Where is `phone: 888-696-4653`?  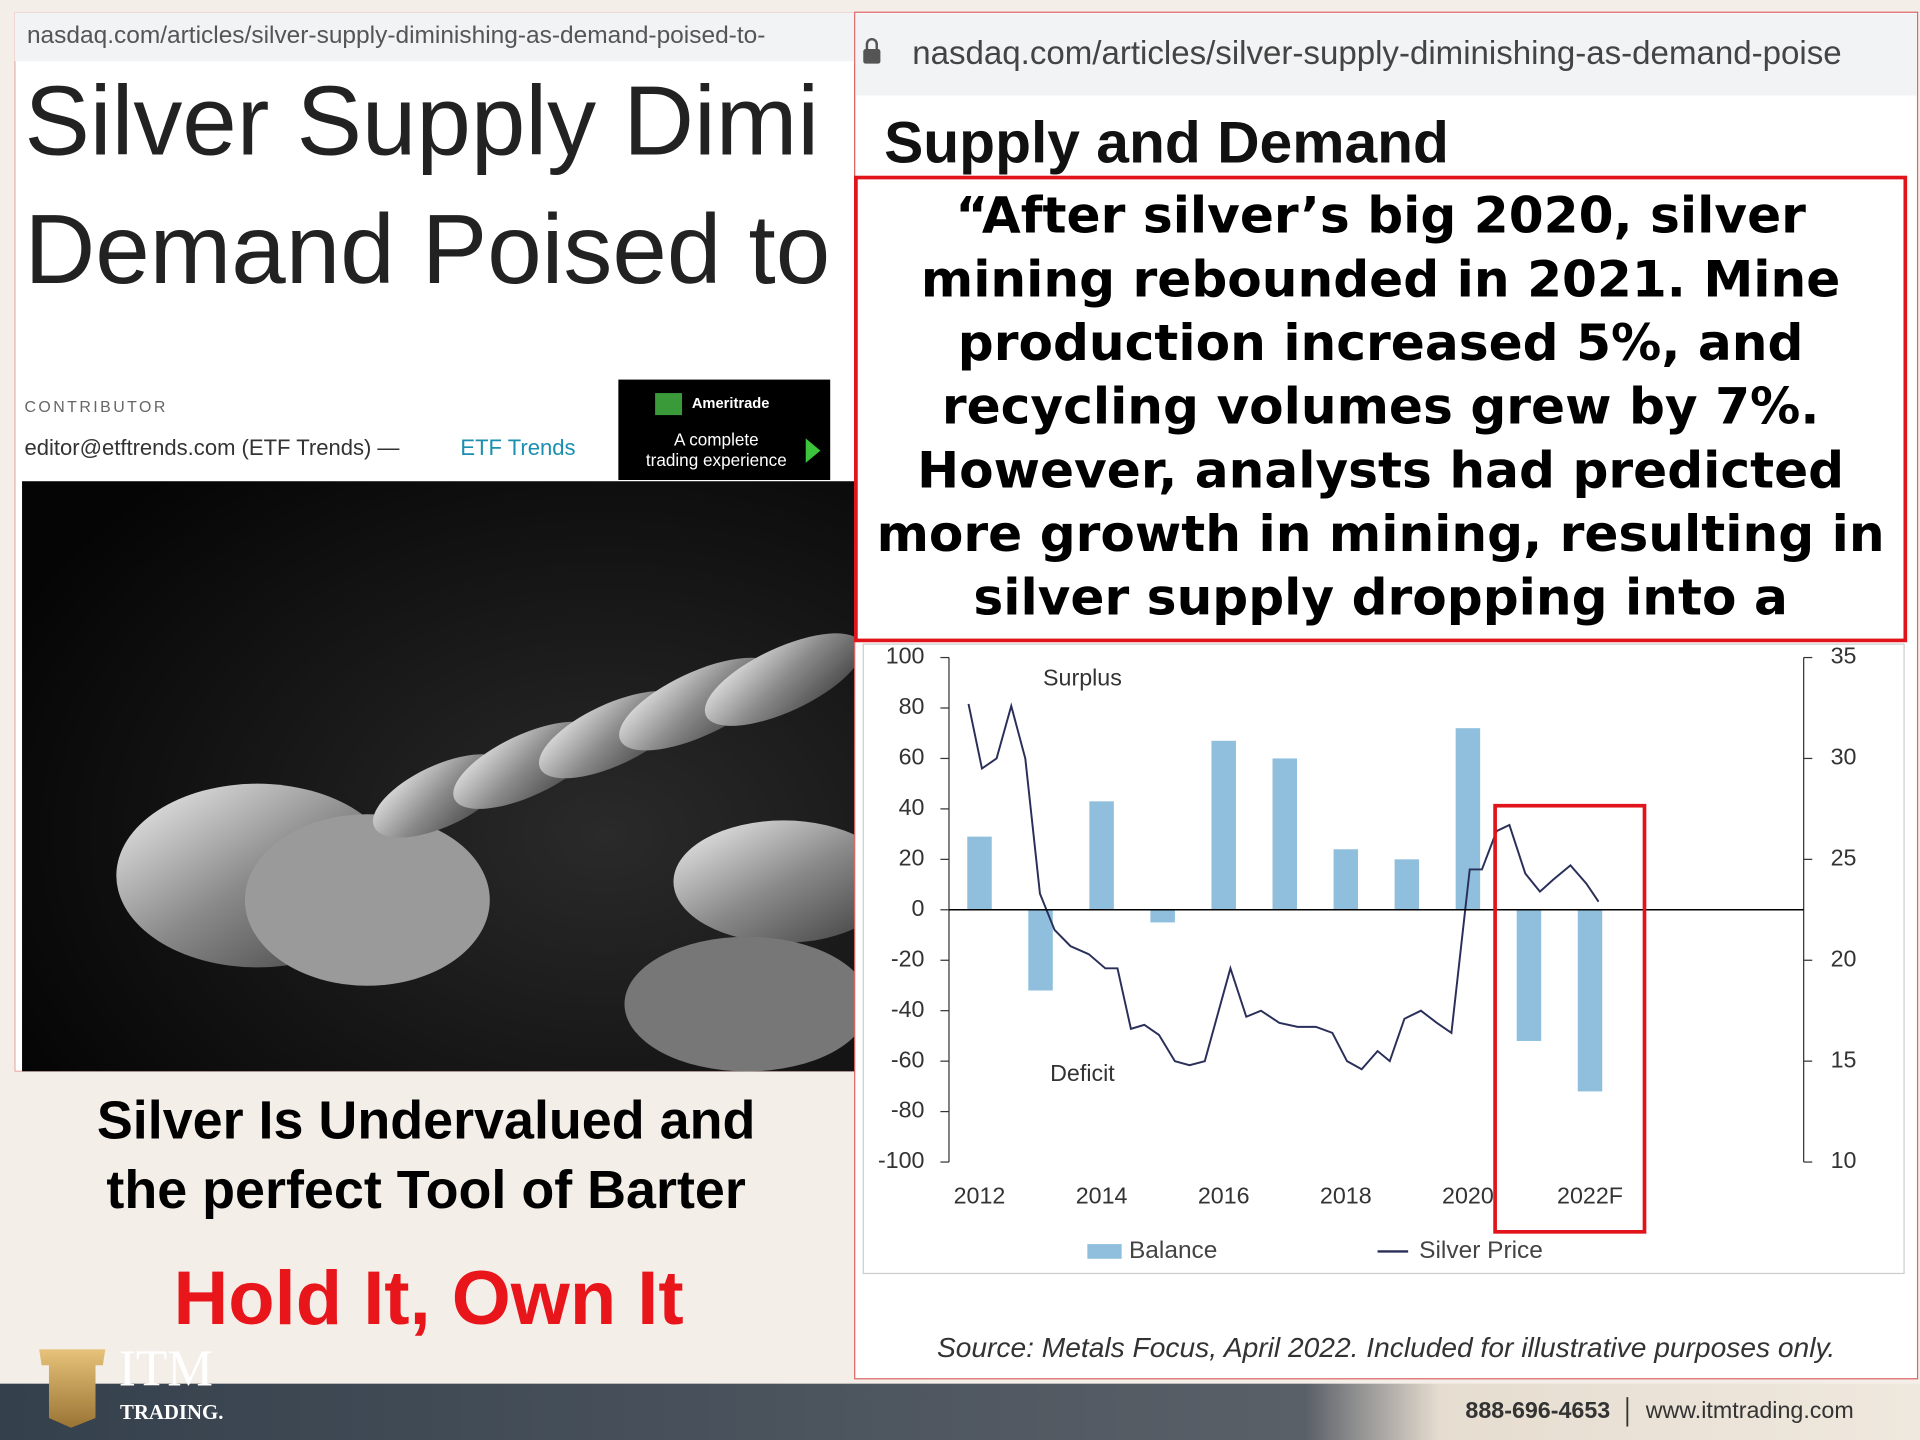
phone: 888-696-4653 is located at coordinates (1537, 1410).